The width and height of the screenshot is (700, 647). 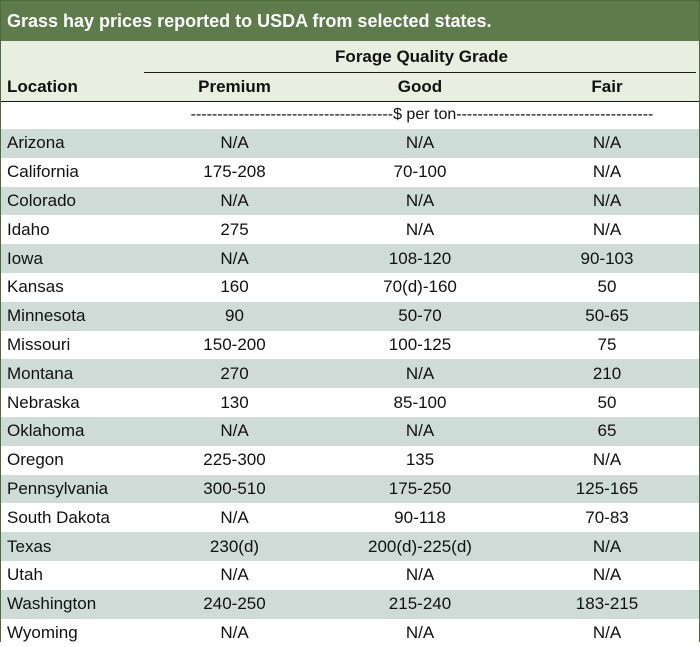 What do you see at coordinates (420, 460) in the screenshot?
I see `good-cell: 135` at bounding box center [420, 460].